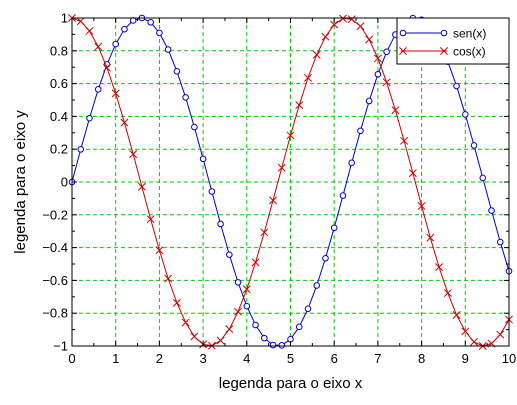 The width and height of the screenshot is (517, 405). I want to click on y-axis-label: legenda para o eixo y, so click(20, 182).